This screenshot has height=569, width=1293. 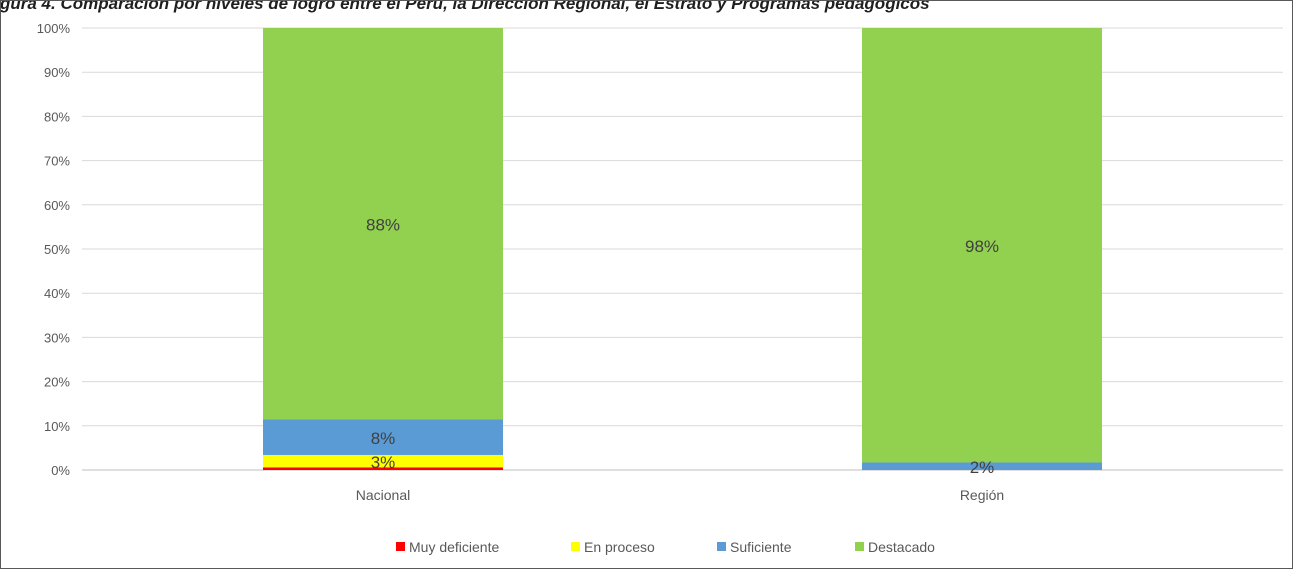 What do you see at coordinates (982, 495) in the screenshot?
I see `category-label: Región` at bounding box center [982, 495].